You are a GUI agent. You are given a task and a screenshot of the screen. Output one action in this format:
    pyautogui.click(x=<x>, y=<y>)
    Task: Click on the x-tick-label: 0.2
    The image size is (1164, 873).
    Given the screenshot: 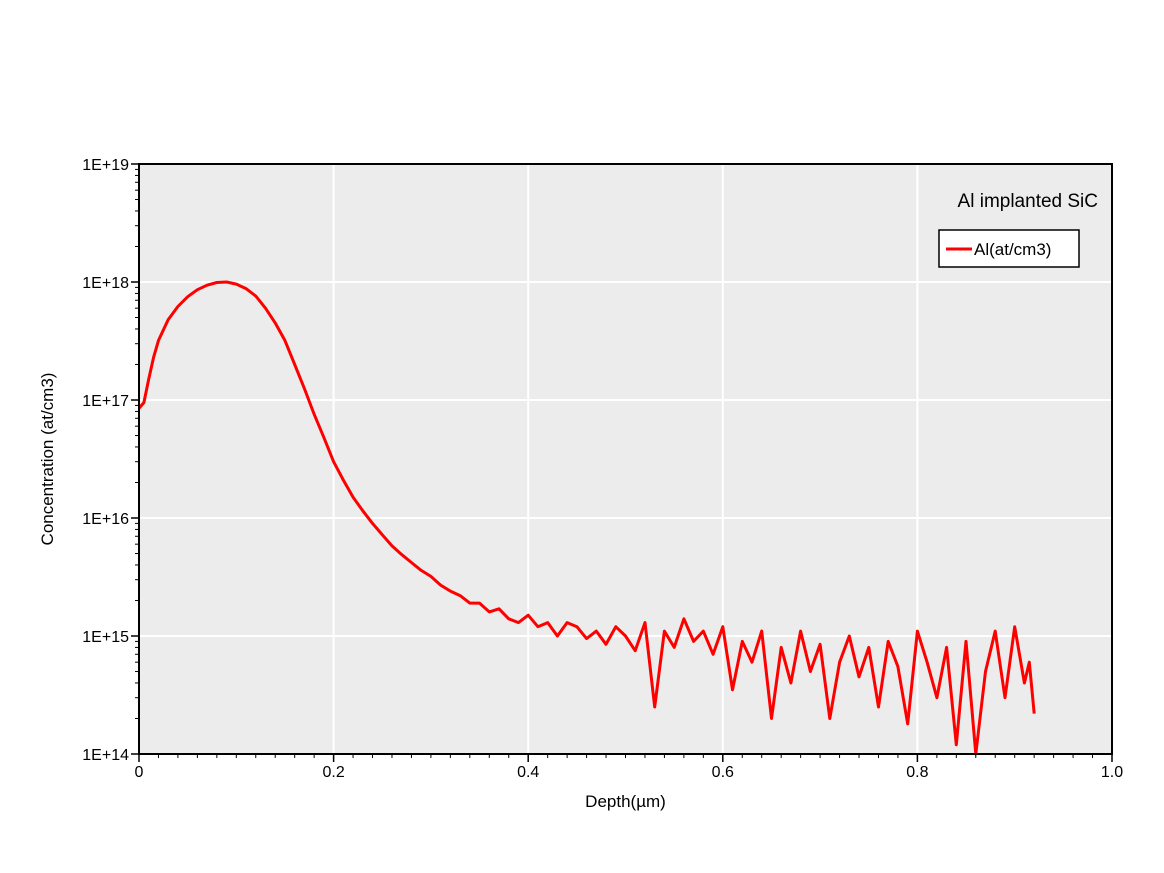 What is the action you would take?
    pyautogui.click(x=333, y=772)
    